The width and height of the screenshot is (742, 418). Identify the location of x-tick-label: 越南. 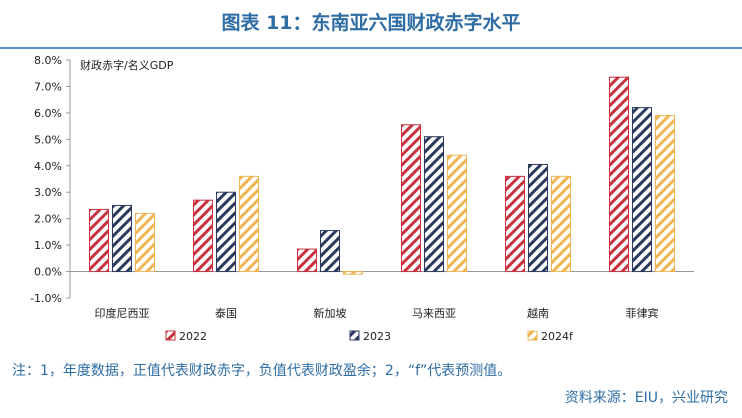
(538, 313).